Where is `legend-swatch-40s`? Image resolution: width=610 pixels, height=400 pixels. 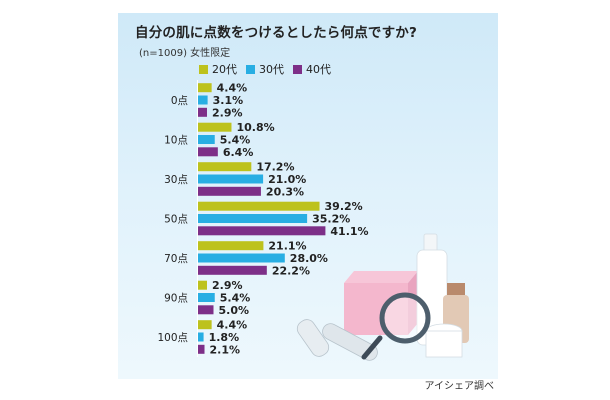
legend-swatch-40s is located at coordinates (297, 69).